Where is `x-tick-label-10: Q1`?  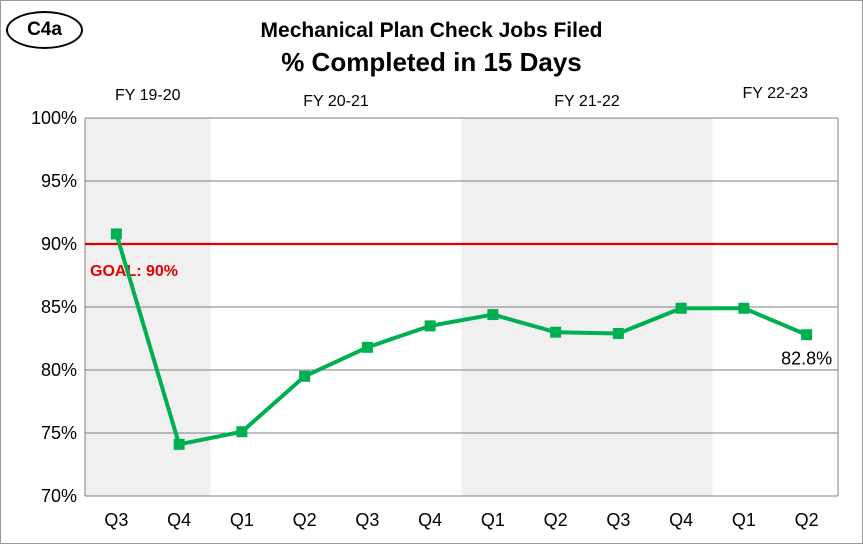
x-tick-label-10: Q1 is located at coordinates (744, 520).